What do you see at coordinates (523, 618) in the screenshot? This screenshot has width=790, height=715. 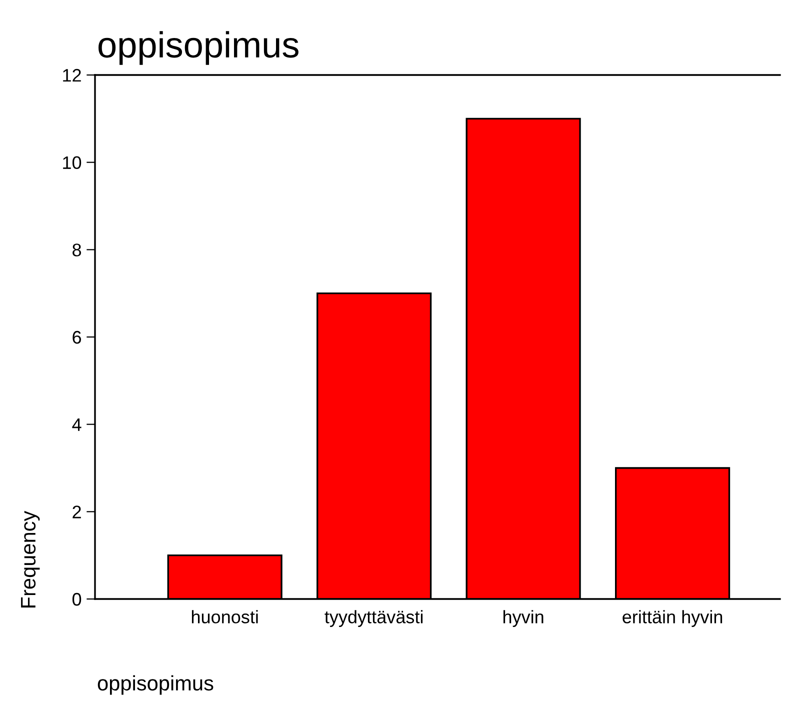 I see `x-tick-label: hyvin` at bounding box center [523, 618].